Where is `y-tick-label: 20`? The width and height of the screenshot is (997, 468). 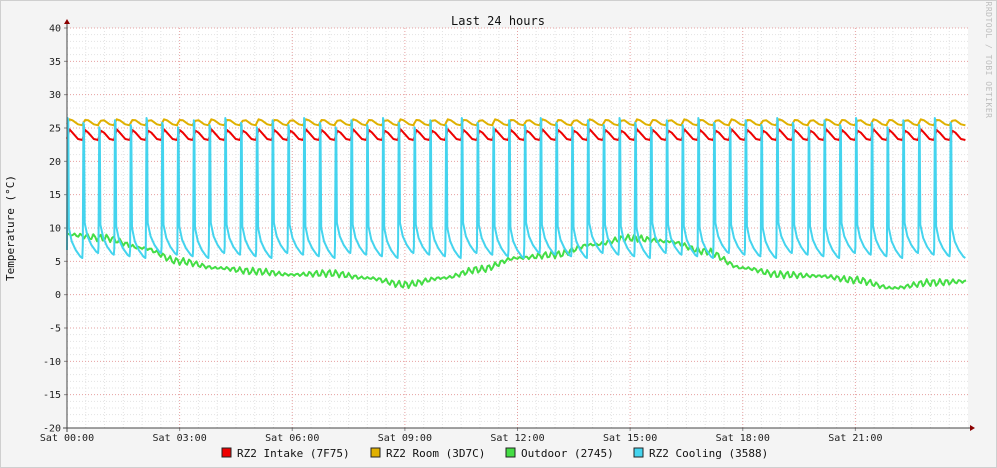 y-tick-label: 20 is located at coordinates (55, 162).